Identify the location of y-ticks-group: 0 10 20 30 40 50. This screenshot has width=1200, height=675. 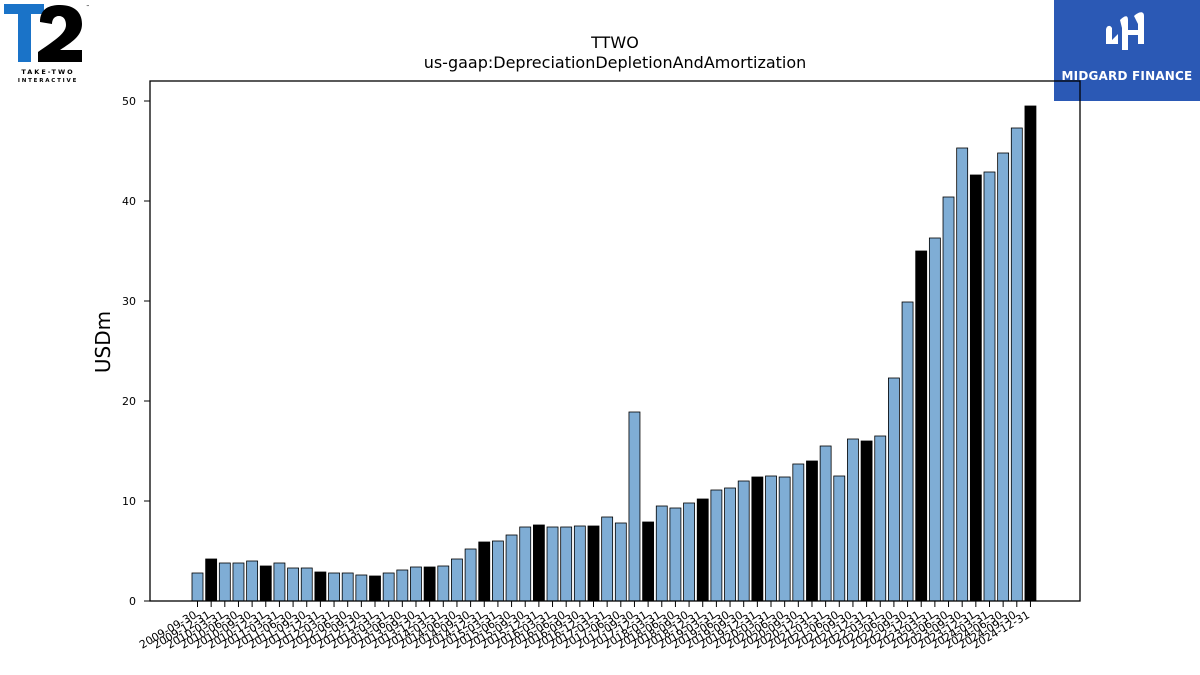
(136, 351).